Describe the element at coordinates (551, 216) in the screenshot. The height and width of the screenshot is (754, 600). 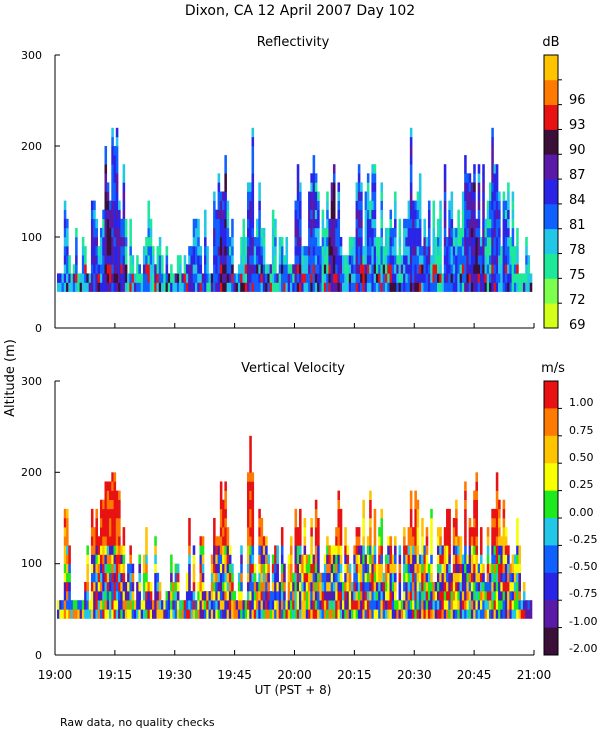
I see `reflectivity-colorbar-swatch` at that location.